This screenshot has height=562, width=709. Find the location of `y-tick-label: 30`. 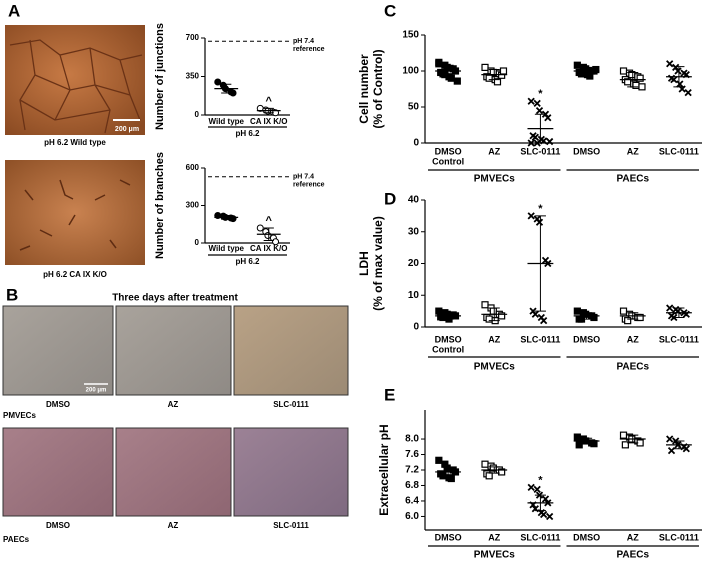

y-tick-label: 30 is located at coordinates (414, 231).